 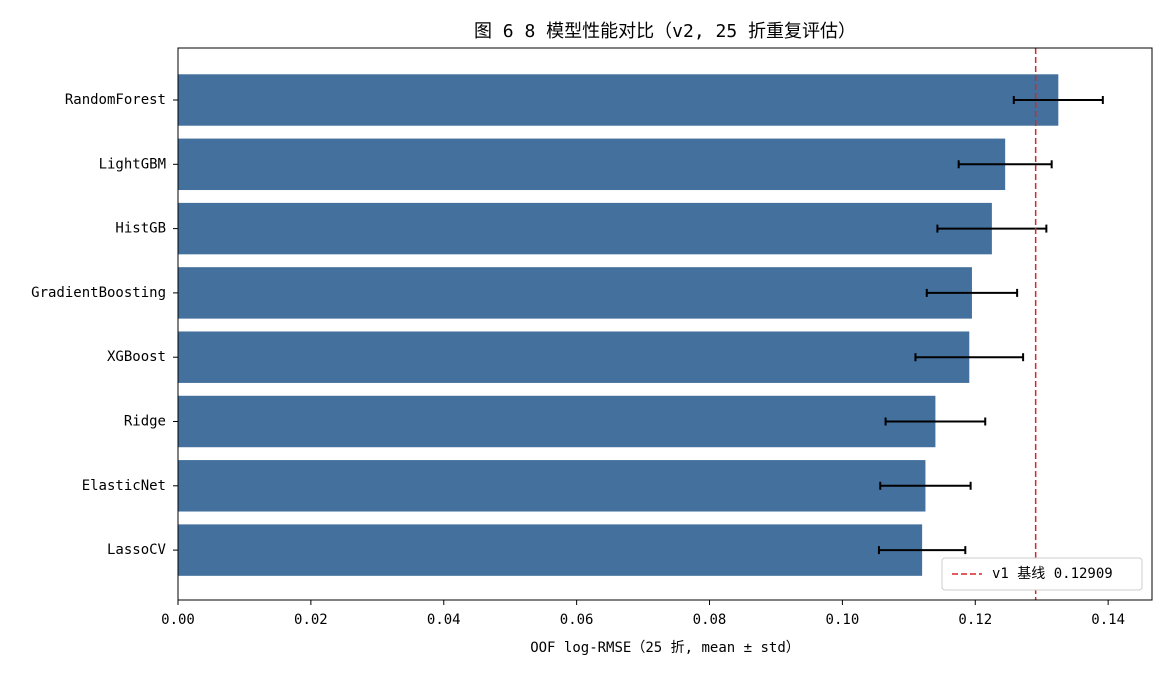 I want to click on x-tick-label: 0.12, so click(x=975, y=620).